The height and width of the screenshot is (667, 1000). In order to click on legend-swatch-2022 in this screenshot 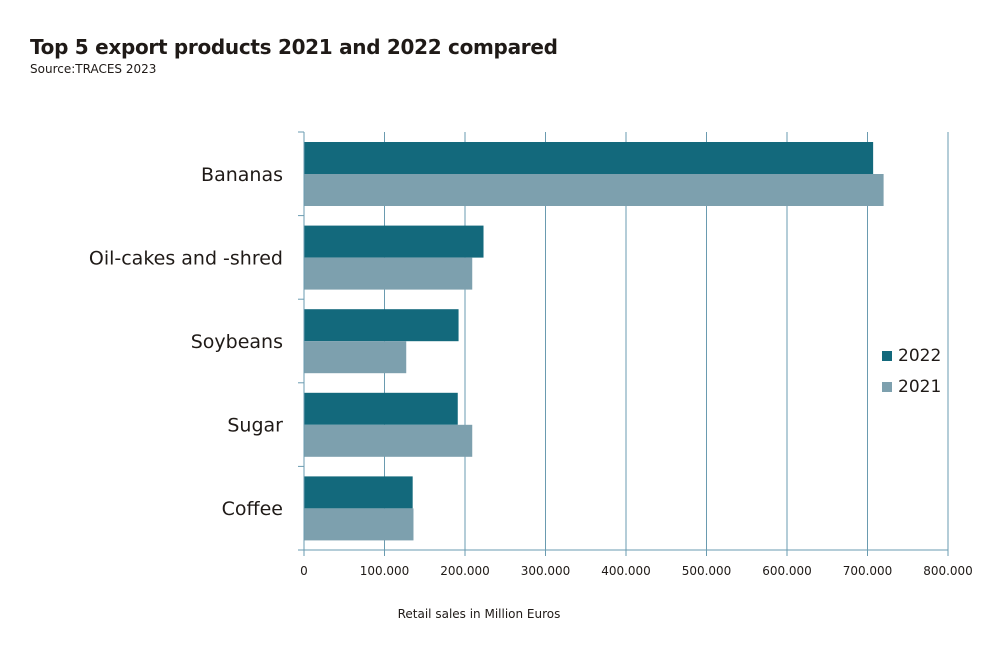, I will do `click(887, 356)`.